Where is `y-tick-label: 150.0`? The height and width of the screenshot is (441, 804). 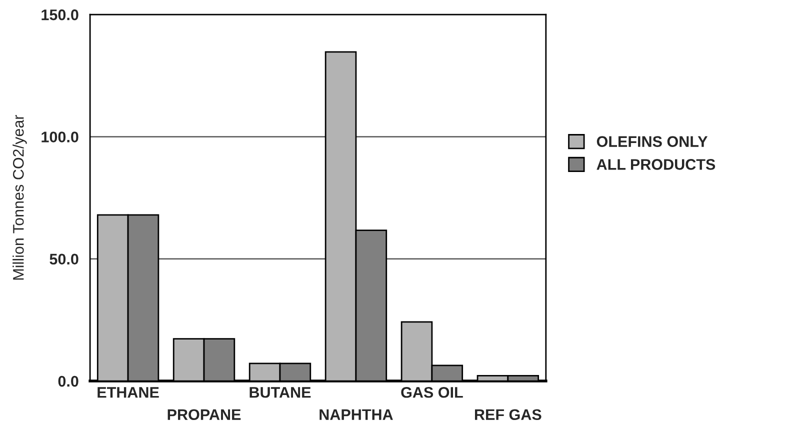 y-tick-label: 150.0 is located at coordinates (60, 14).